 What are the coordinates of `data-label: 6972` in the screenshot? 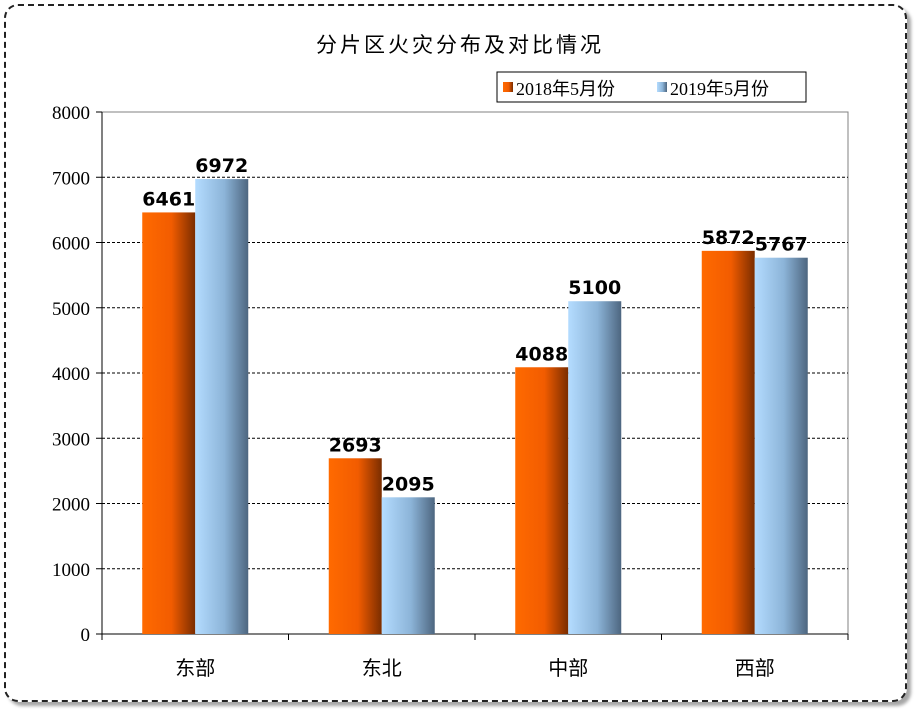 It's located at (221, 166).